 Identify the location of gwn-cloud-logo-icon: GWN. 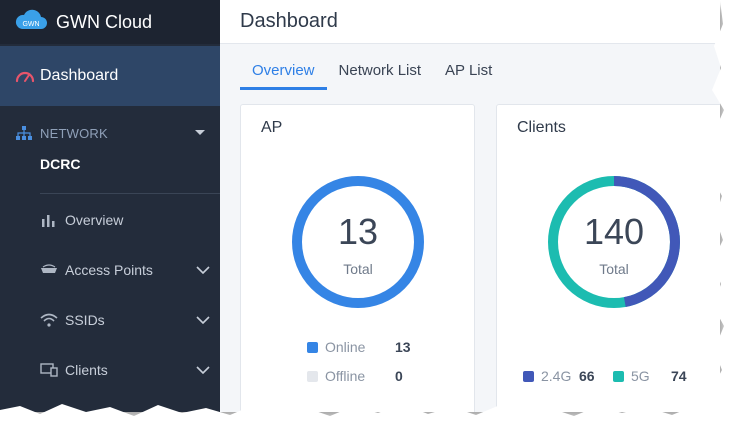
(31, 22).